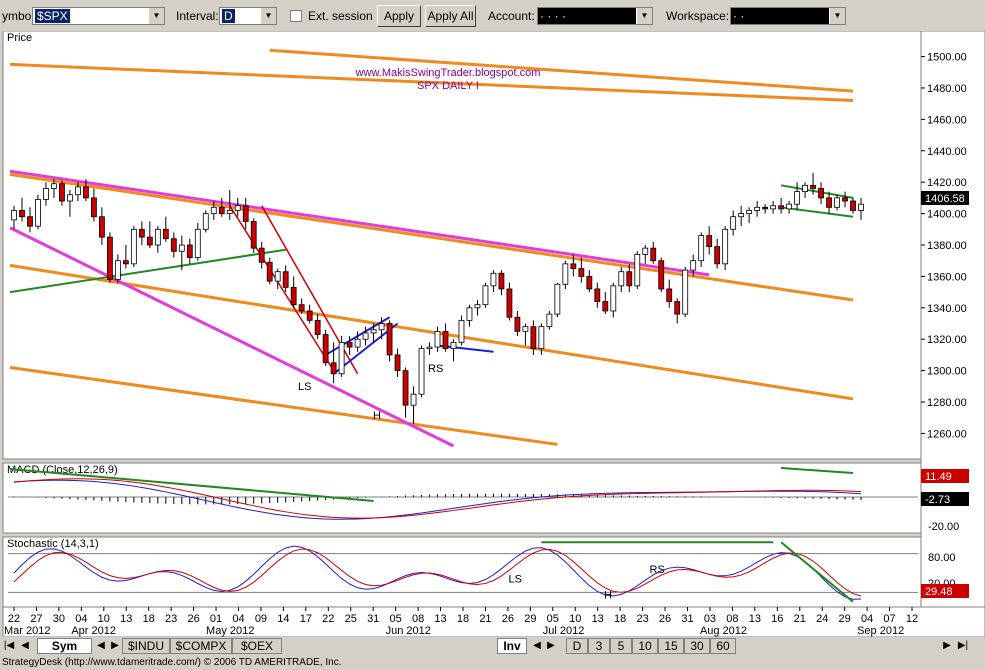  I want to click on y-tick-label: 1260.00, so click(947, 434).